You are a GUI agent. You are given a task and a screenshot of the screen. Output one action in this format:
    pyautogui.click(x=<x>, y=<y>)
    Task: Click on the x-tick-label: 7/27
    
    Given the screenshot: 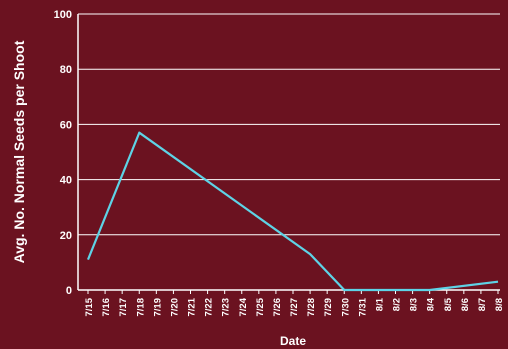 What is the action you would take?
    pyautogui.click(x=294, y=307)
    